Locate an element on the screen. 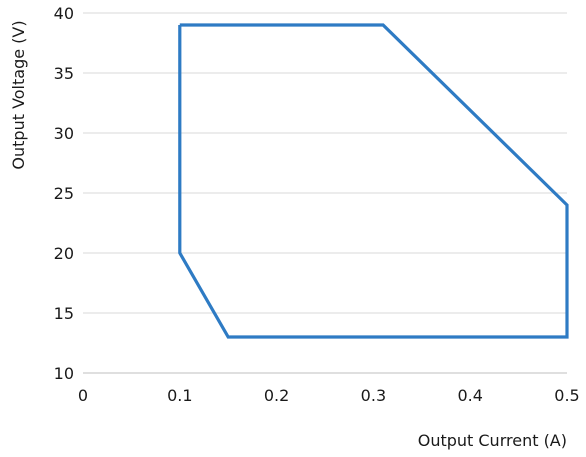  x-axis-title: Output Current (A) is located at coordinates (492, 440).